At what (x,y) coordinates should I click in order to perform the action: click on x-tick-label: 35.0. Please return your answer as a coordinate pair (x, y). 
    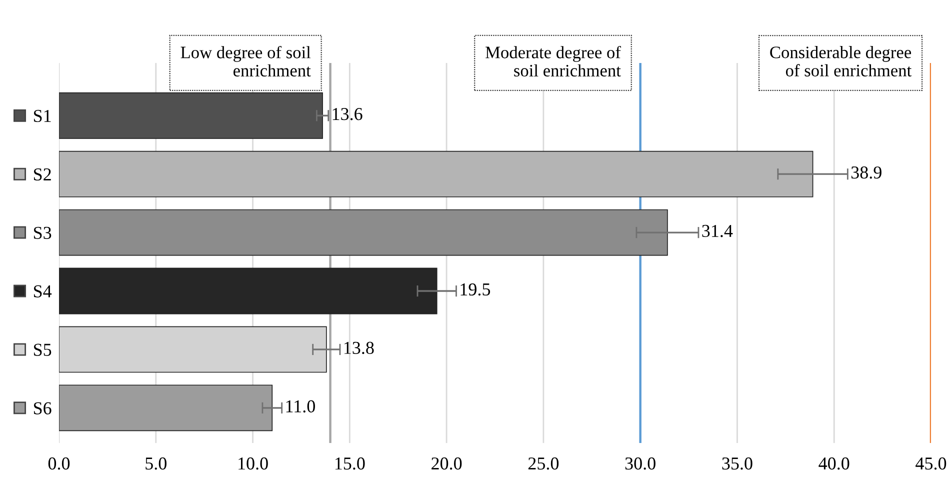
    Looking at the image, I should click on (737, 463).